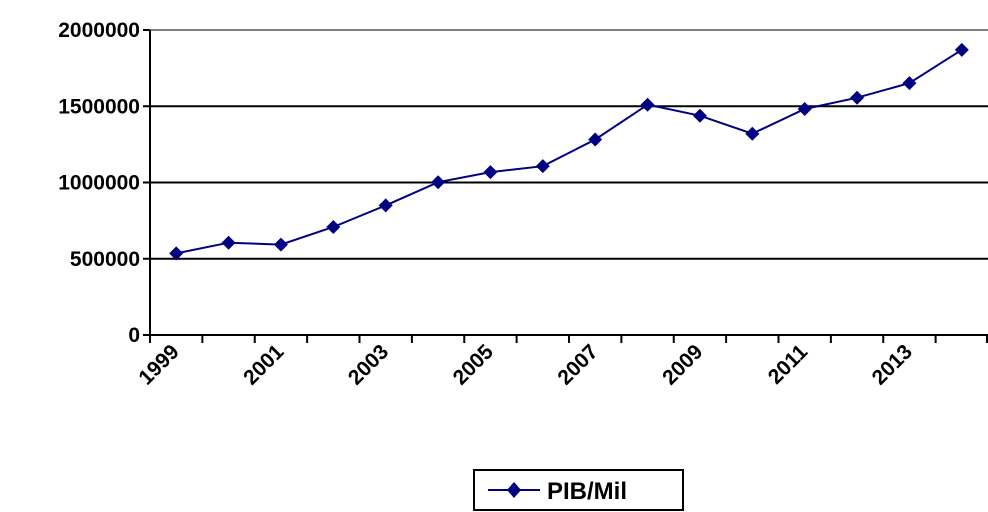  I want to click on y-tick-label: 1500000, so click(99, 106).